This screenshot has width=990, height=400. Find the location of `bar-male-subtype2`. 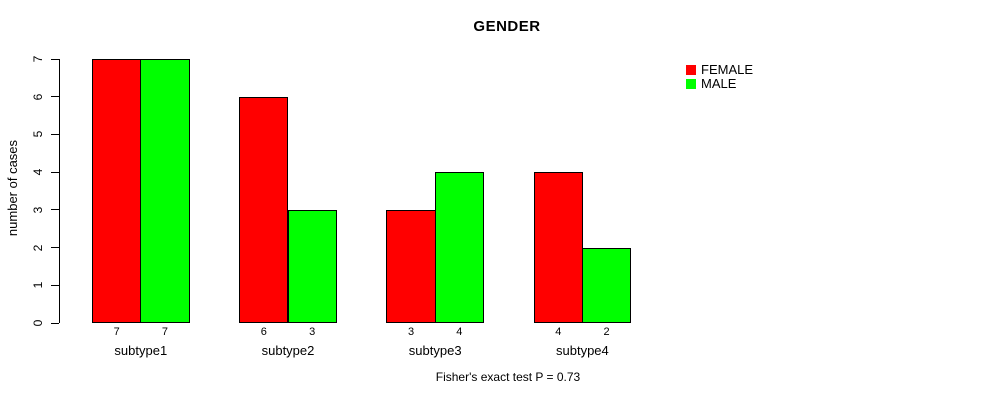

bar-male-subtype2 is located at coordinates (312, 266).